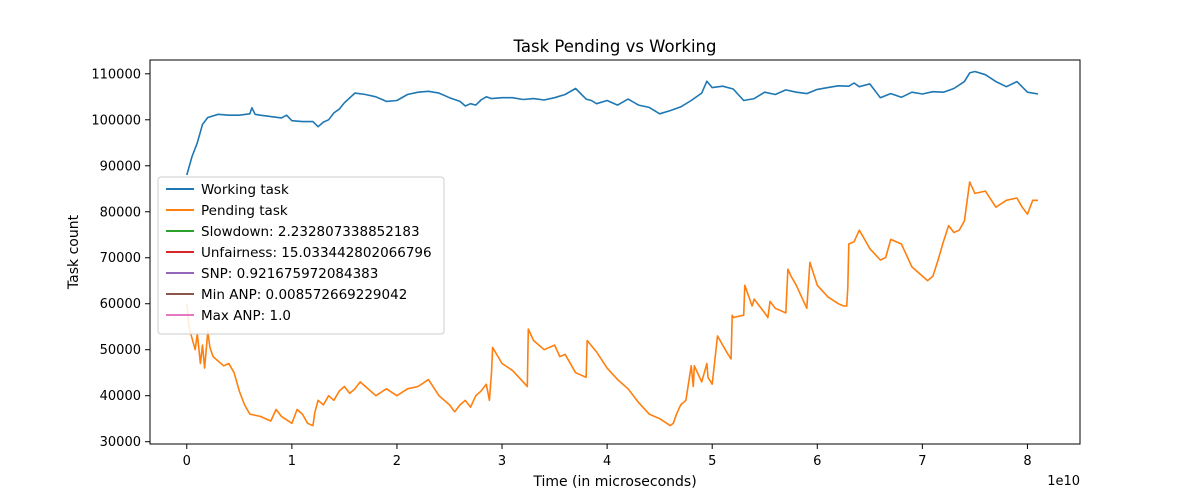 The height and width of the screenshot is (500, 1200). I want to click on x-tick-label: 4, so click(607, 461).